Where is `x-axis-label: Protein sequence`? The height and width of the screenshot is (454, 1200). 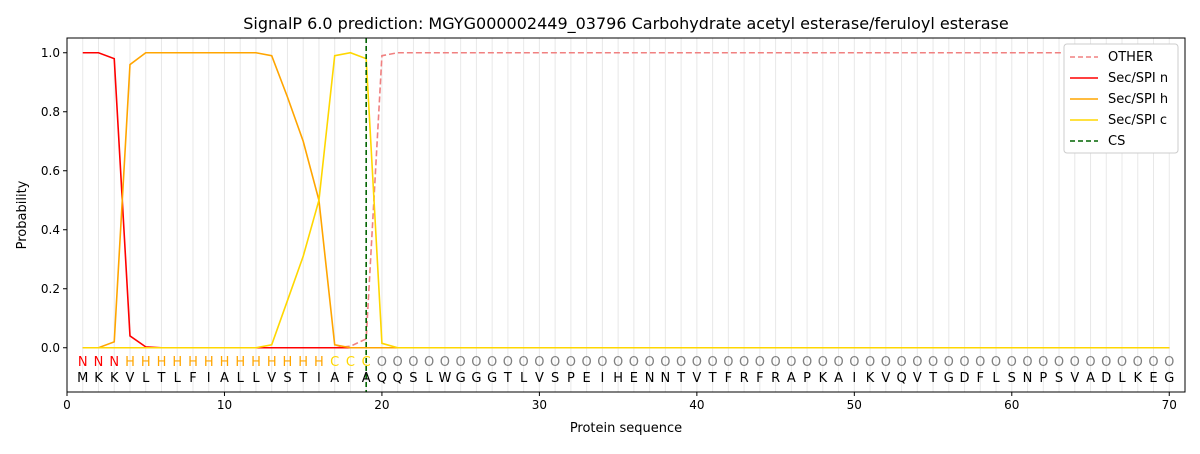
x-axis-label: Protein sequence is located at coordinates (626, 428).